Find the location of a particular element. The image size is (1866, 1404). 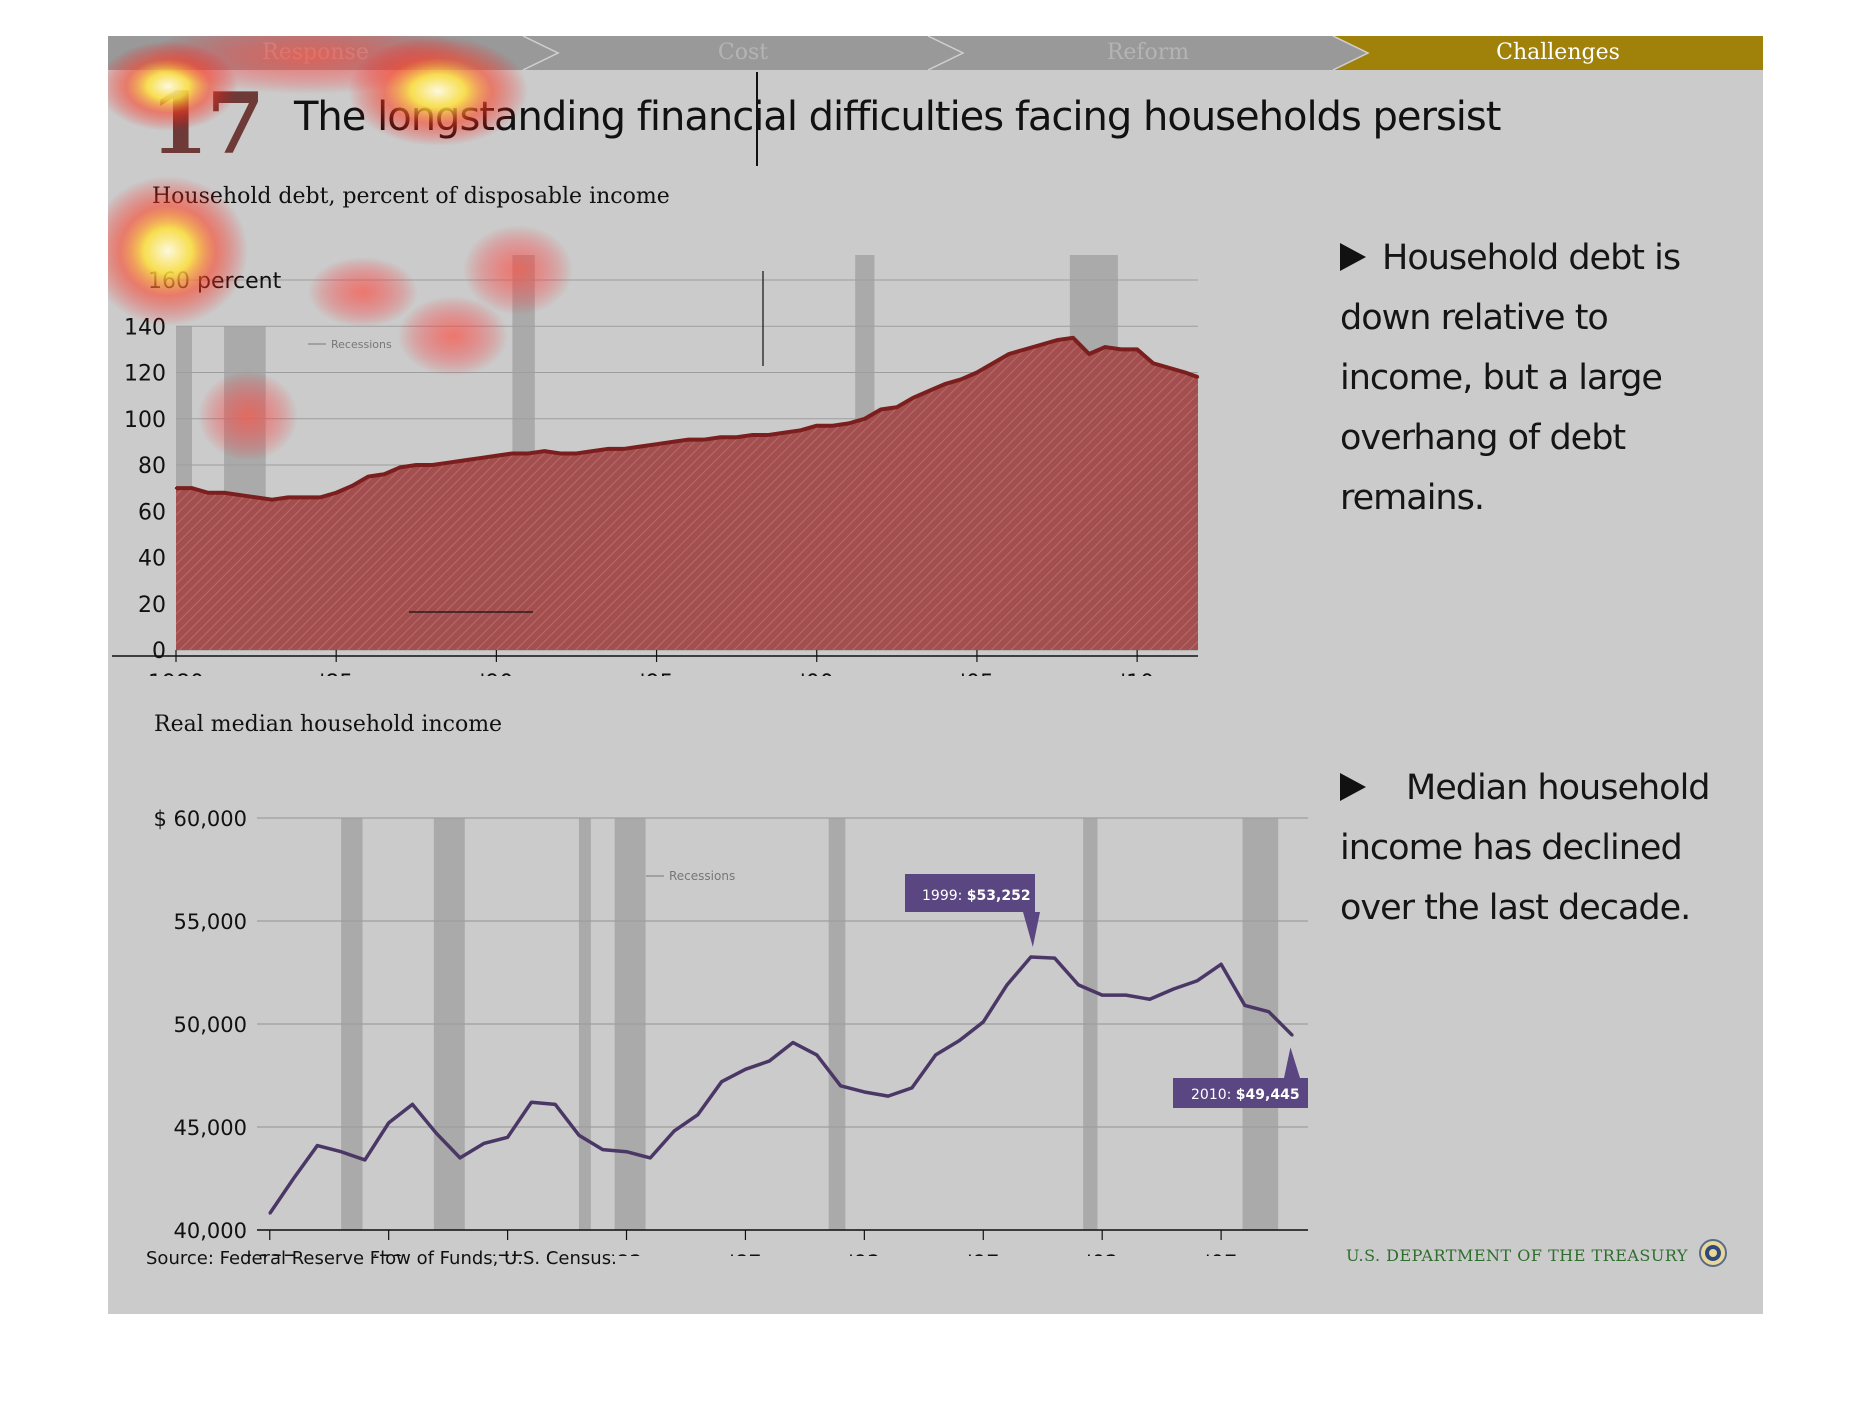

callout-2010-box is located at coordinates (1240, 1093).